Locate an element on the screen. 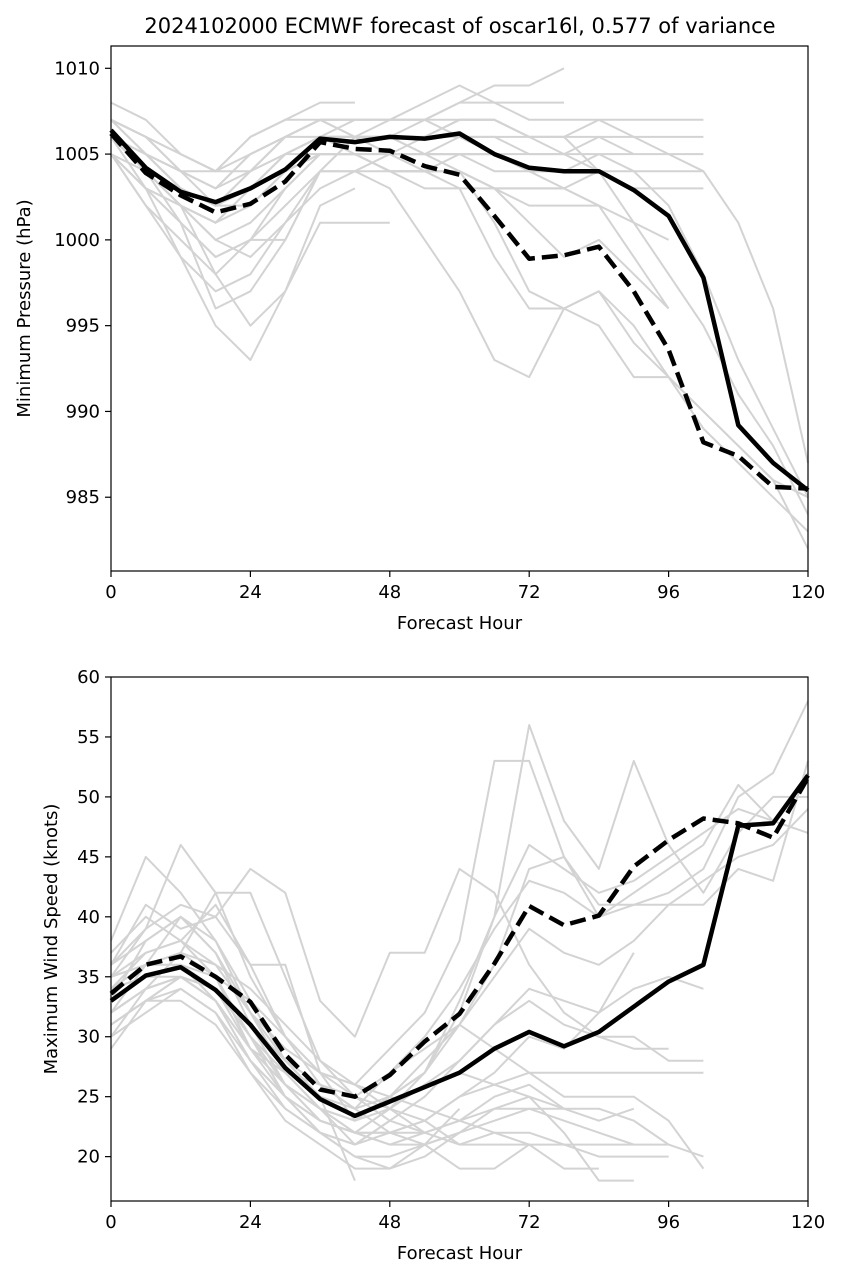 Image resolution: width=850 pixels, height=1279 pixels. wind-x-tick-label: 120 is located at coordinates (808, 1222).